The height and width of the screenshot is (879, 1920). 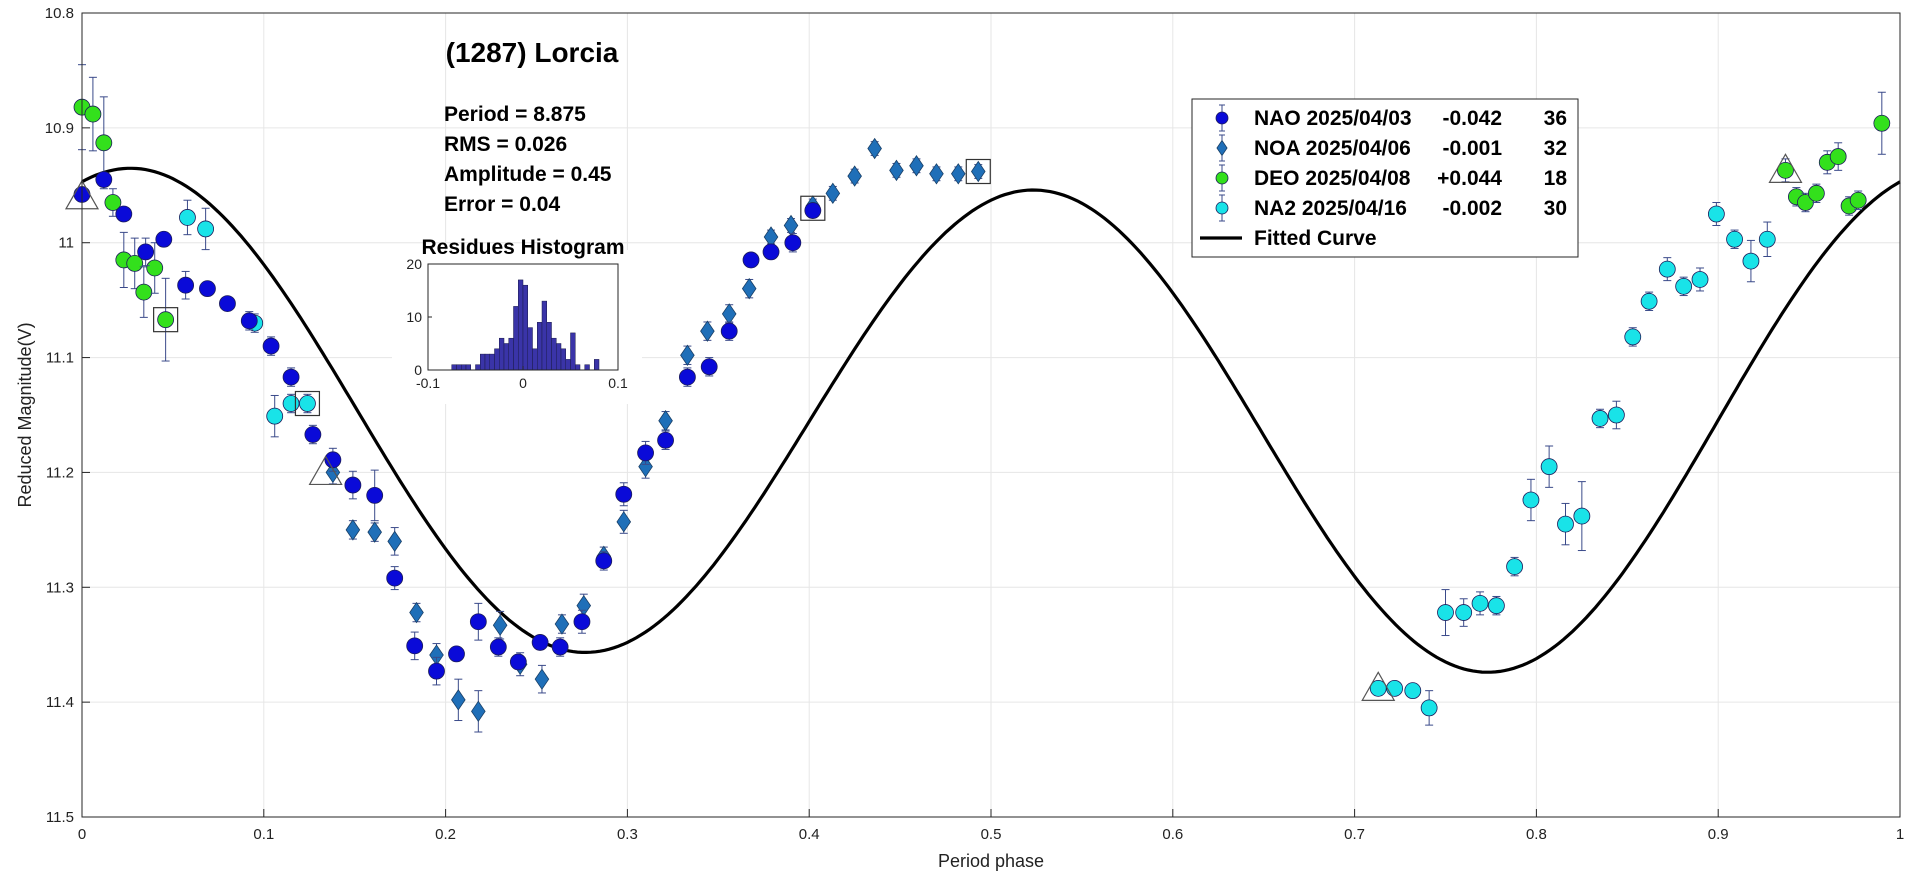 What do you see at coordinates (1472, 208) in the screenshot?
I see `legend-offset: -0.002` at bounding box center [1472, 208].